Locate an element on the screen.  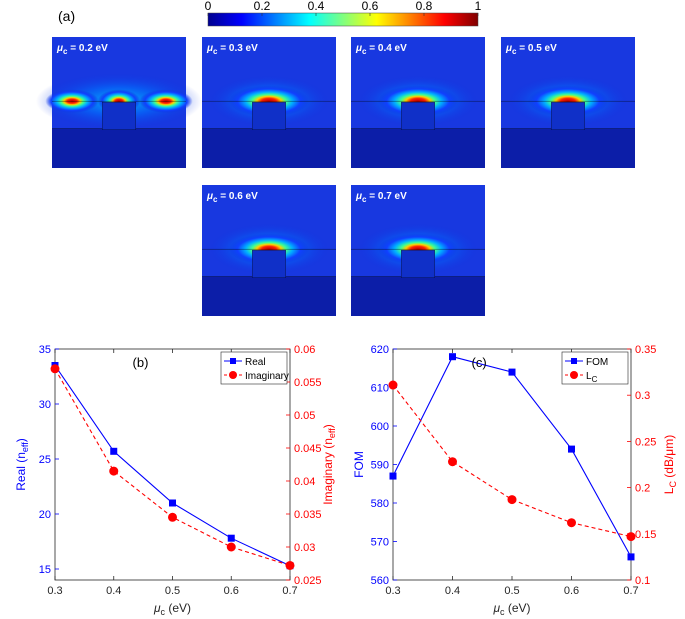
mode-profile-label: μc = 0.7 eV is located at coordinates (381, 197).